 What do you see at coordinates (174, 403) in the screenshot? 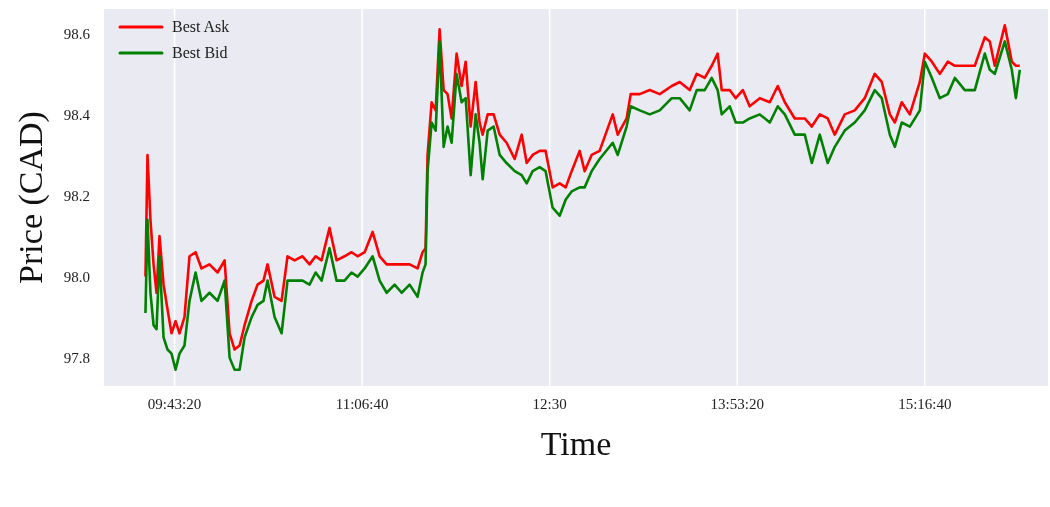
I see `x-tick-label: 09:43:20` at bounding box center [174, 403].